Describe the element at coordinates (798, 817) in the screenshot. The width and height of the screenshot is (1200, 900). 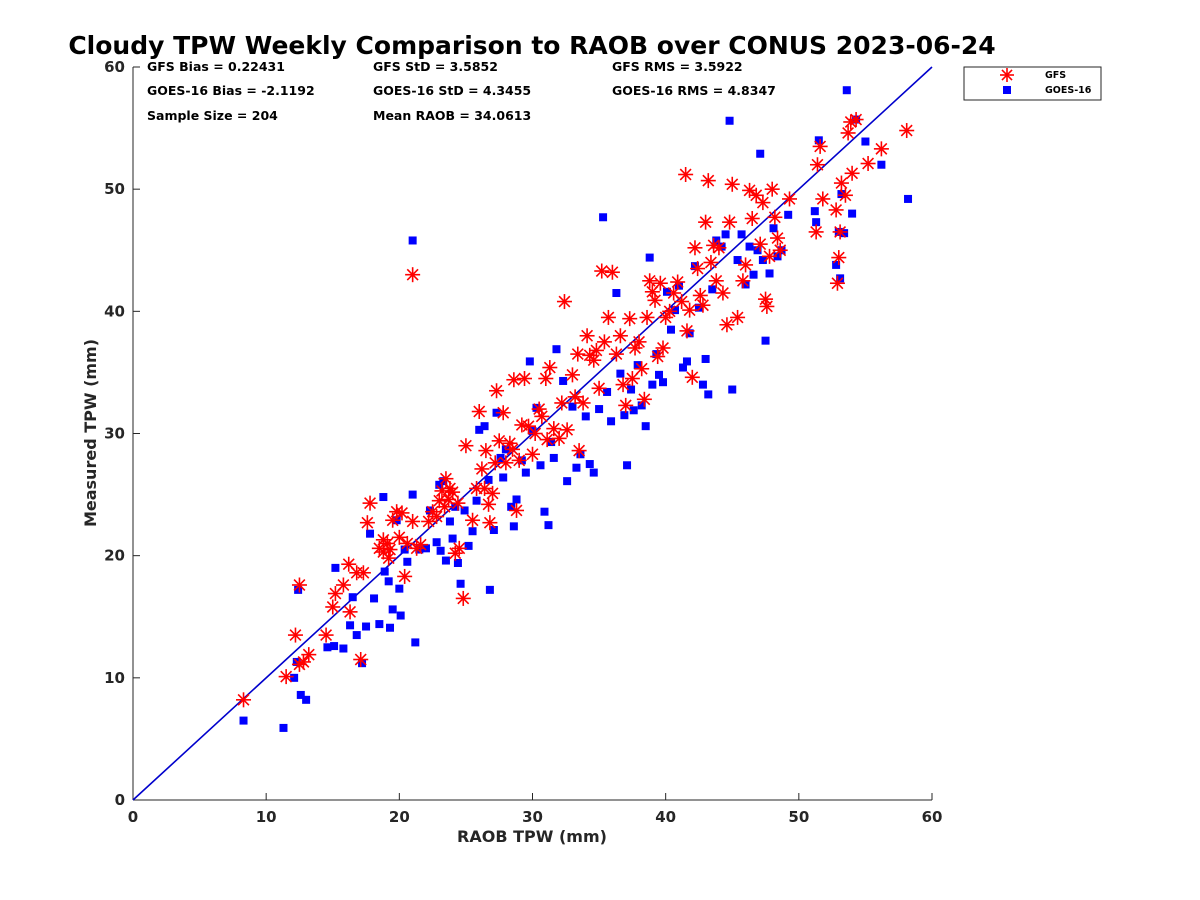
I see `x-tick-label: 50` at that location.